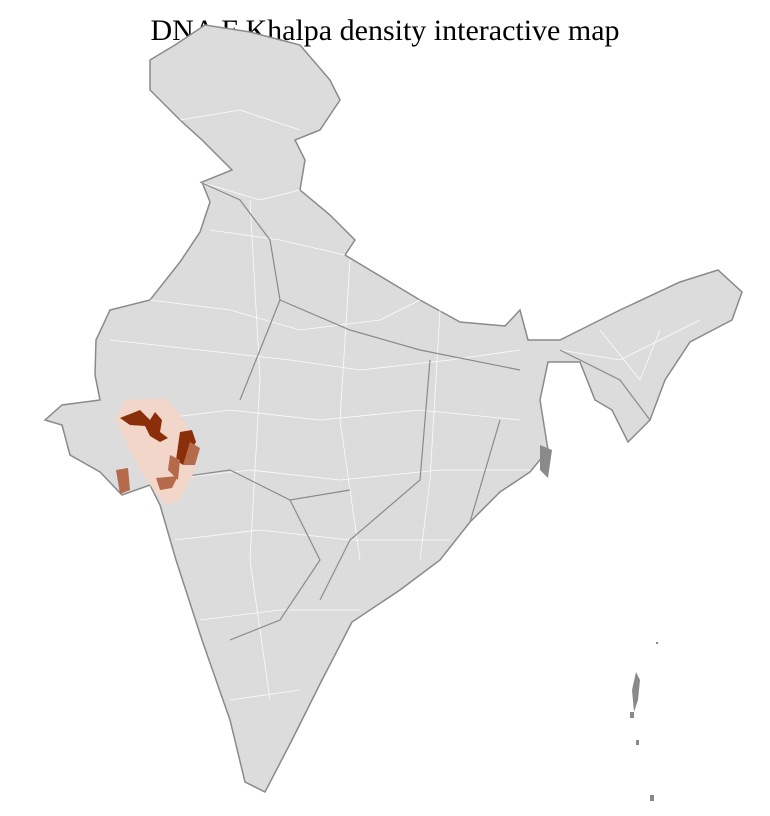 The height and width of the screenshot is (816, 770). I want to click on islands, so click(599, 623).